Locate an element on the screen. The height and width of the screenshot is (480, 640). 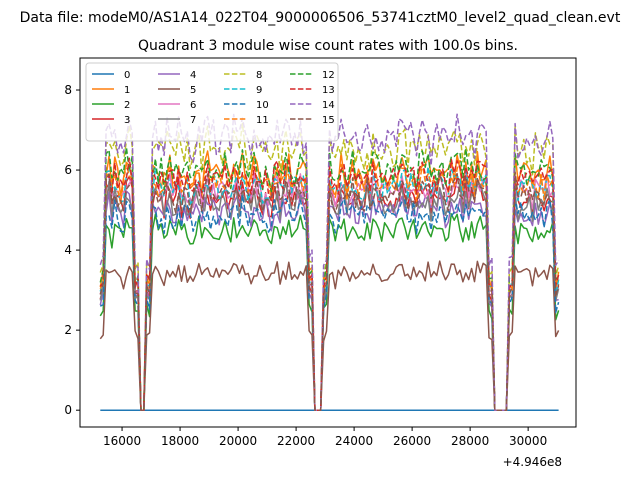
x-tick-label-1: 18000 is located at coordinates (180, 441).